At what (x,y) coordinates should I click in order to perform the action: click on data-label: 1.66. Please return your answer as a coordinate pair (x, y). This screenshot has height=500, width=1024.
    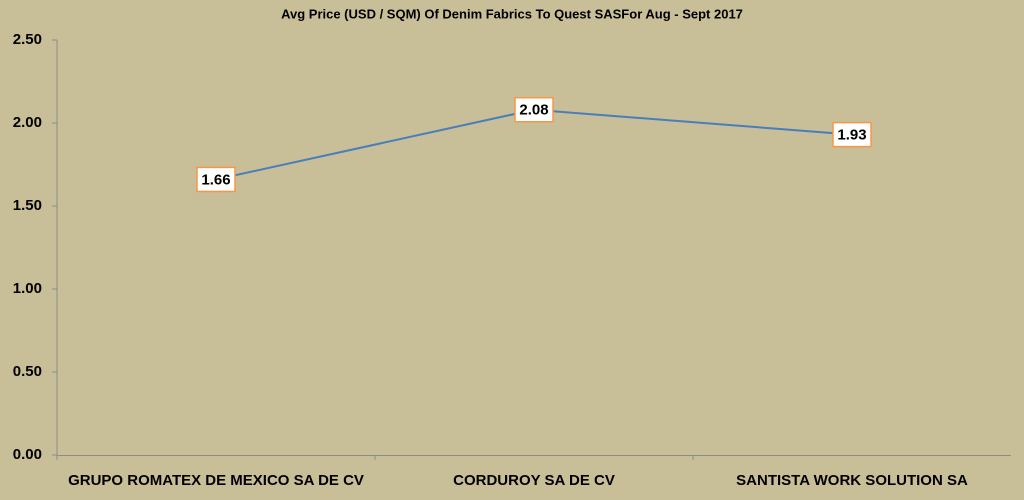
    Looking at the image, I should click on (215, 179).